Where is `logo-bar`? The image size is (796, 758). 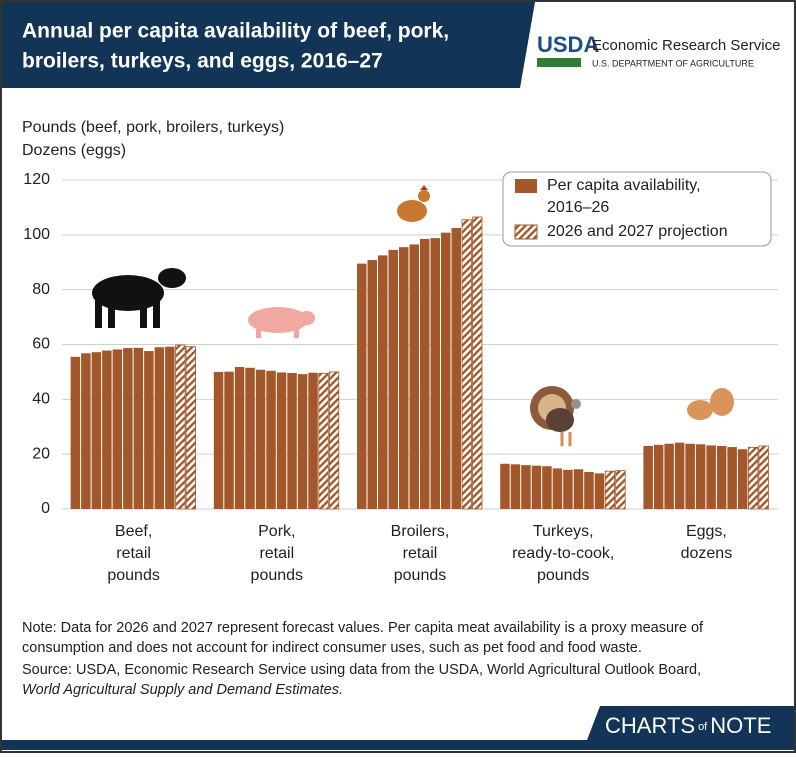
logo-bar is located at coordinates (559, 62).